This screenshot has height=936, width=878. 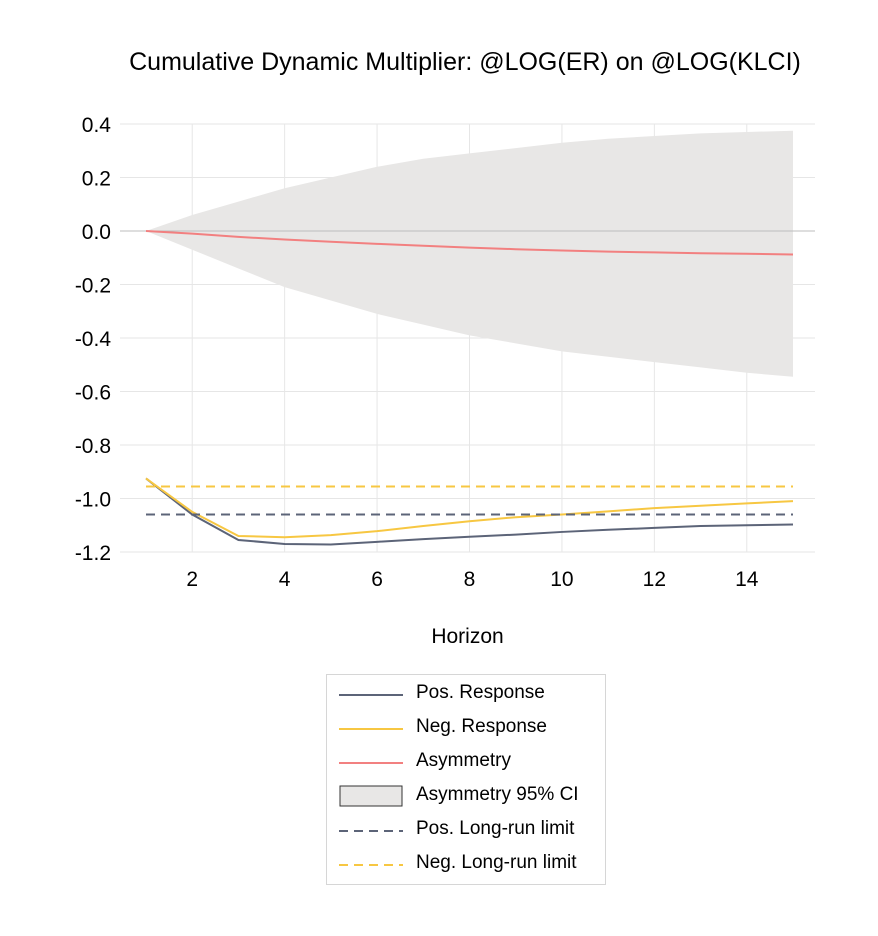 What do you see at coordinates (97, 125) in the screenshot?
I see `y-tick-label: 0.4` at bounding box center [97, 125].